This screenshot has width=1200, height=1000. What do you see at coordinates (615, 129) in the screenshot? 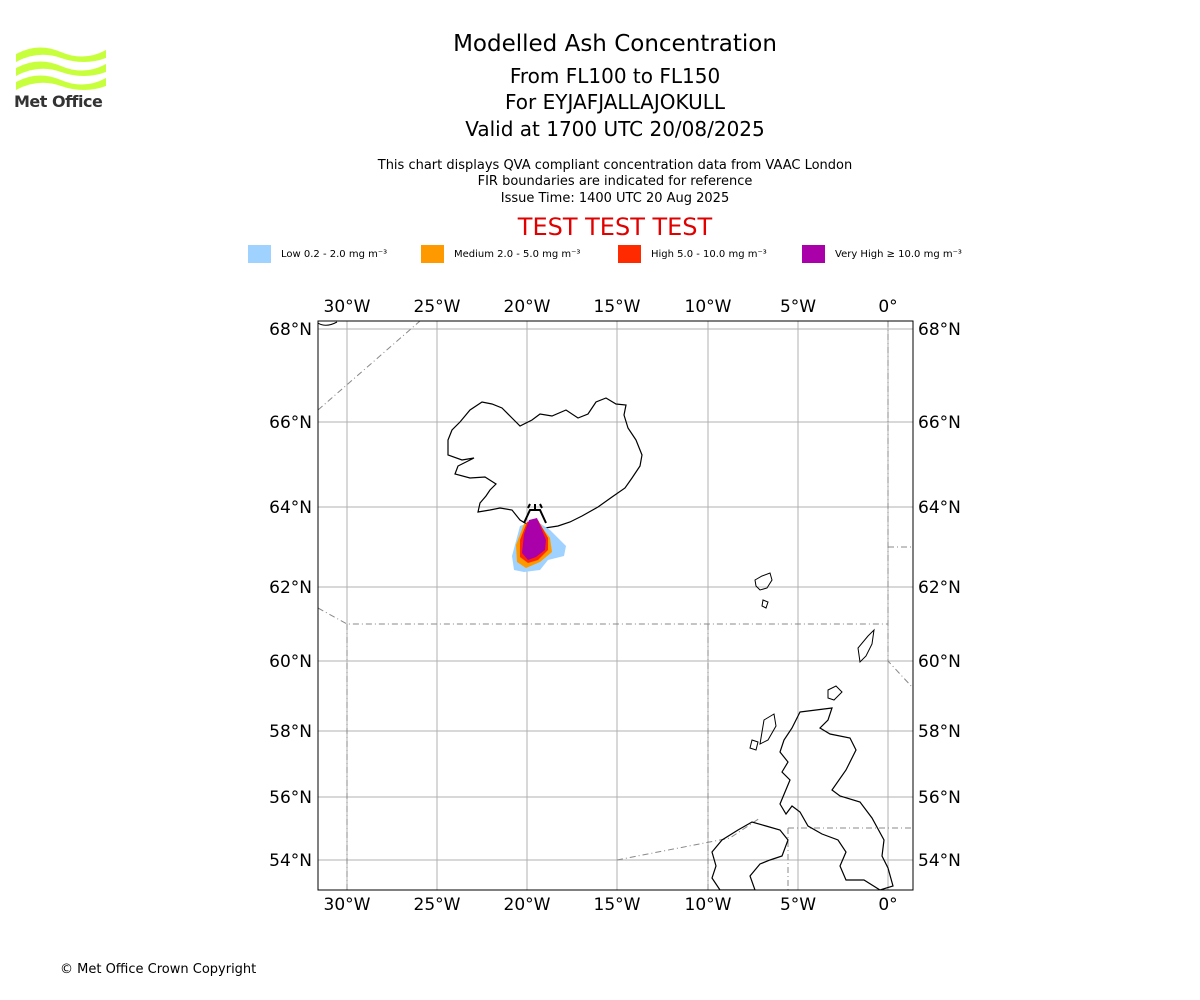
I see `valid-time: Valid at 1700 UTC 20/08/2025` at bounding box center [615, 129].